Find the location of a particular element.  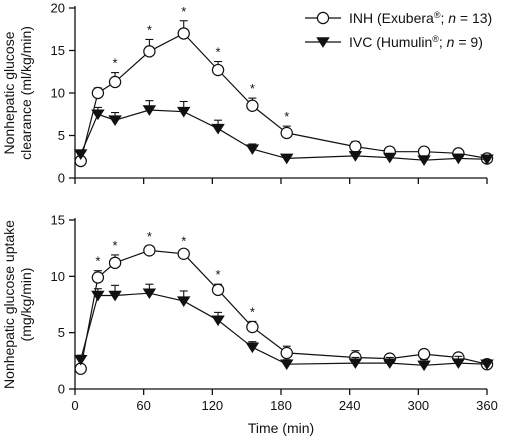

uptake-x-tick-label: 300 is located at coordinates (418, 405).